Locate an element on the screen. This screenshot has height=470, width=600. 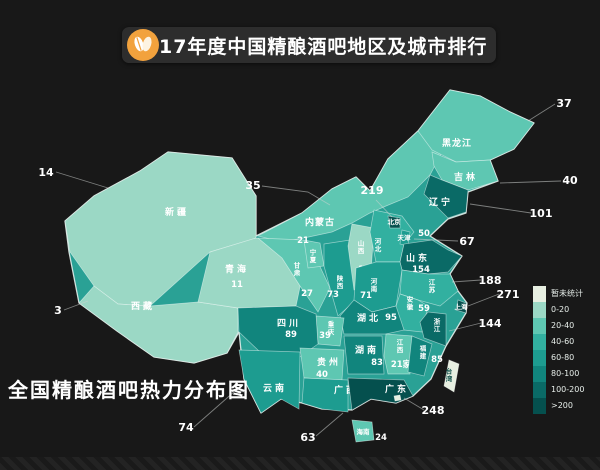
region-value: 73 is located at coordinates (333, 295).